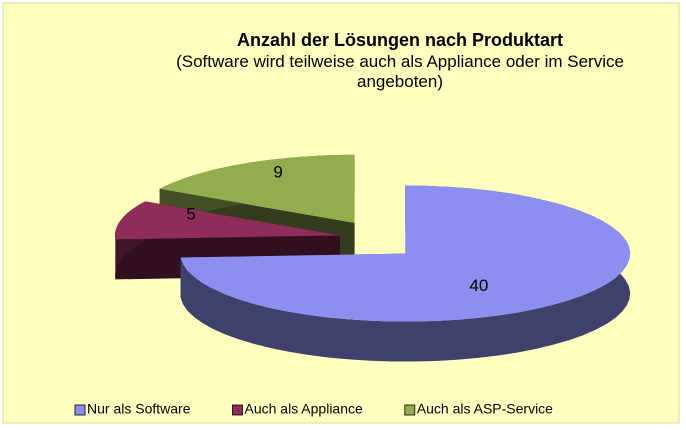 The height and width of the screenshot is (430, 686). Describe the element at coordinates (139, 409) in the screenshot. I see `legend-label: Nur als Software` at that location.